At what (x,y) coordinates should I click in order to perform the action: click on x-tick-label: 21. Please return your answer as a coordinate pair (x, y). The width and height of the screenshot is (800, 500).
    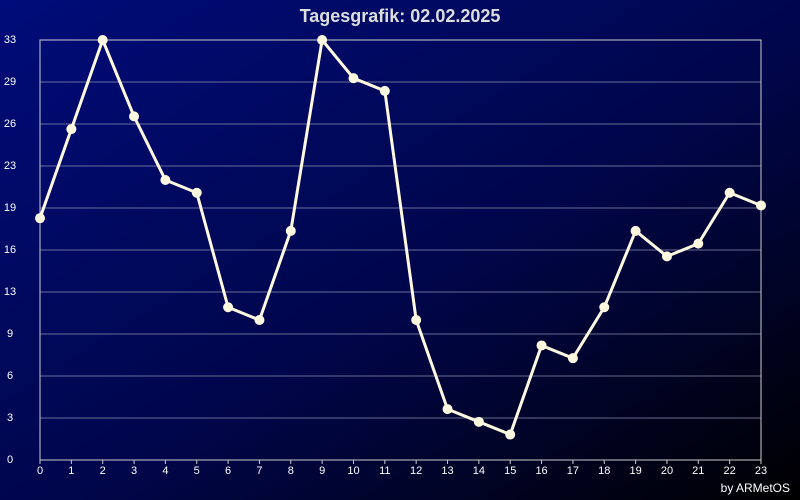
    Looking at the image, I should click on (698, 471).